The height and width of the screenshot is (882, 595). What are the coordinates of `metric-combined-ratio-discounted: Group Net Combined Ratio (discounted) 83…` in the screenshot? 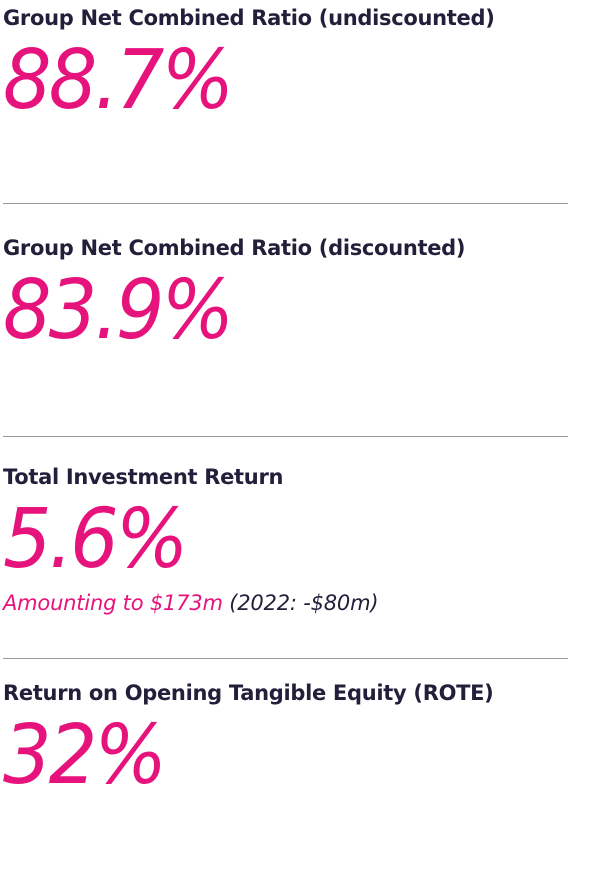 It's located at (285, 295).